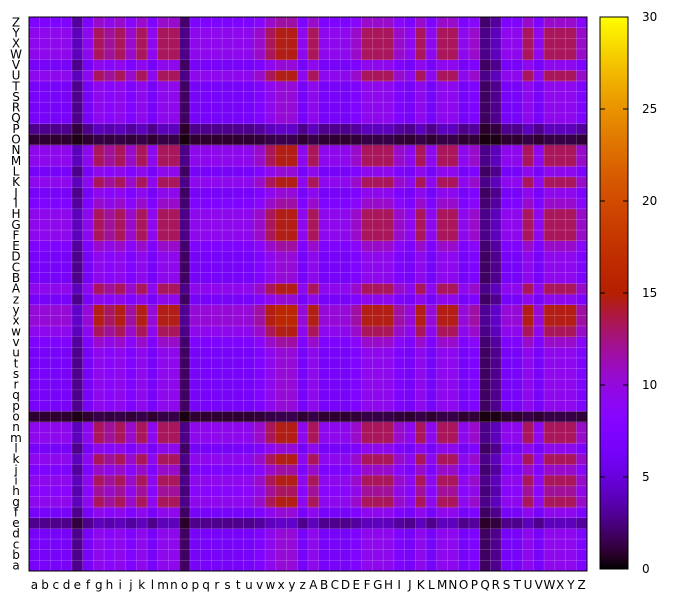 This screenshot has width=700, height=600. Describe the element at coordinates (141, 585) in the screenshot. I see `x-tick-label: k` at that location.